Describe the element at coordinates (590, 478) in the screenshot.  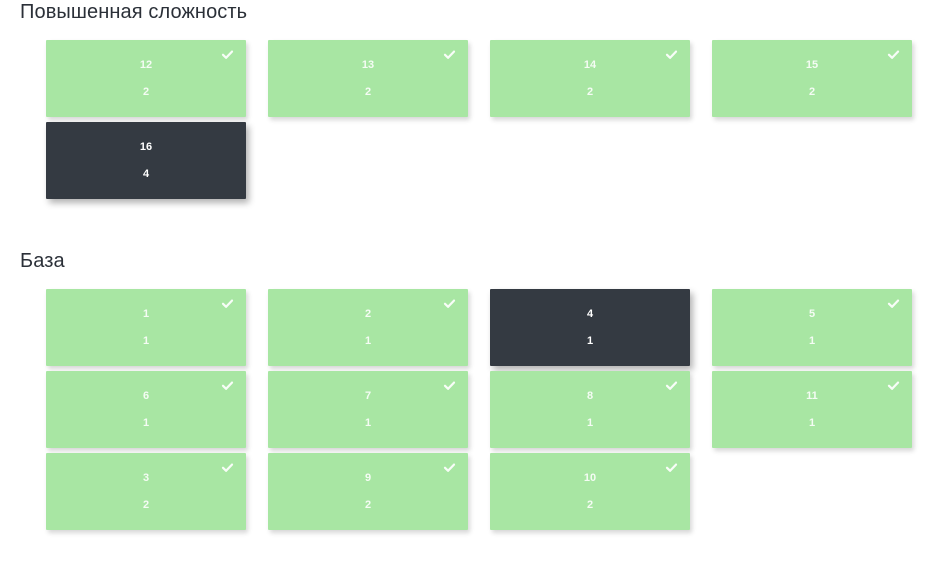
I see `task-card-number: 10` at that location.